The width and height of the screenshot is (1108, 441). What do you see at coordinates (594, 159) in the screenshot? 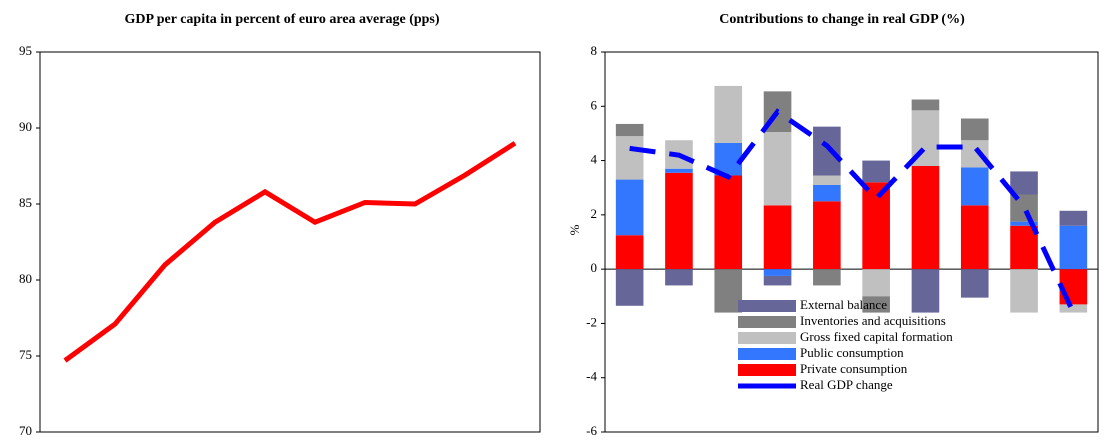
I see `y-tick-label: 4` at bounding box center [594, 159].